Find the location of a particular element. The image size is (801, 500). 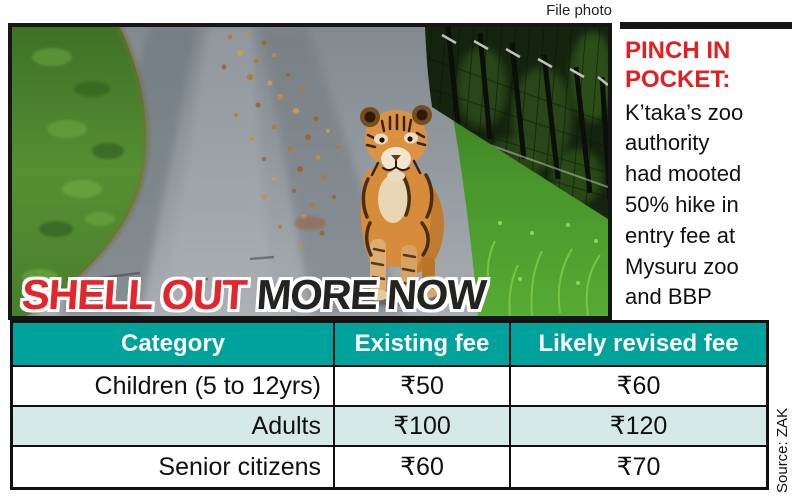

cell-seniors-existing-fee: ₹60 is located at coordinates (423, 467).